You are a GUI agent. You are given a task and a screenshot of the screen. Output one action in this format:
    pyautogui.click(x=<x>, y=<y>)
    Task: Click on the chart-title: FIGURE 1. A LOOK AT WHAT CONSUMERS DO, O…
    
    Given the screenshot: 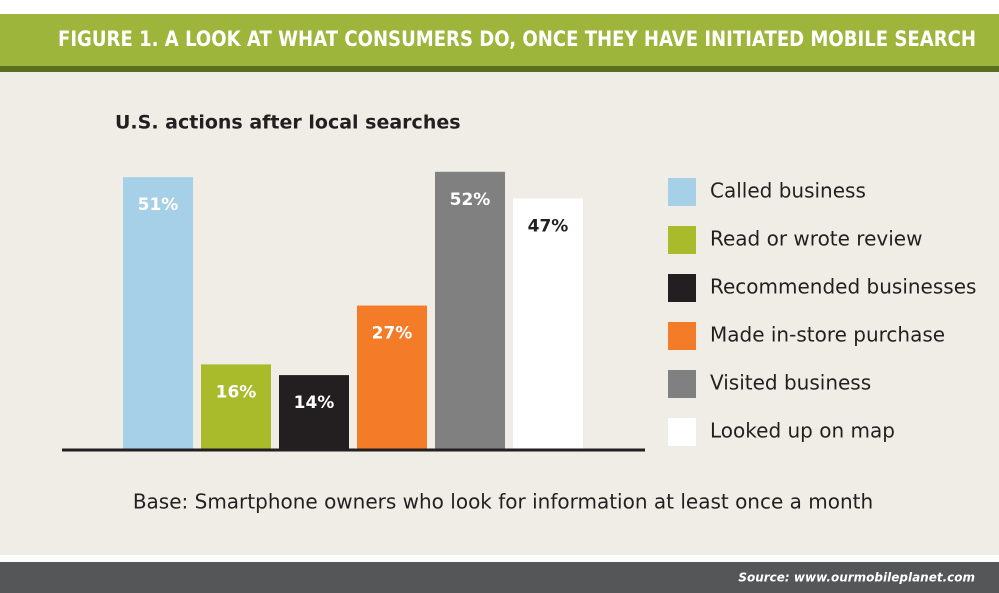 What is the action you would take?
    pyautogui.click(x=517, y=39)
    